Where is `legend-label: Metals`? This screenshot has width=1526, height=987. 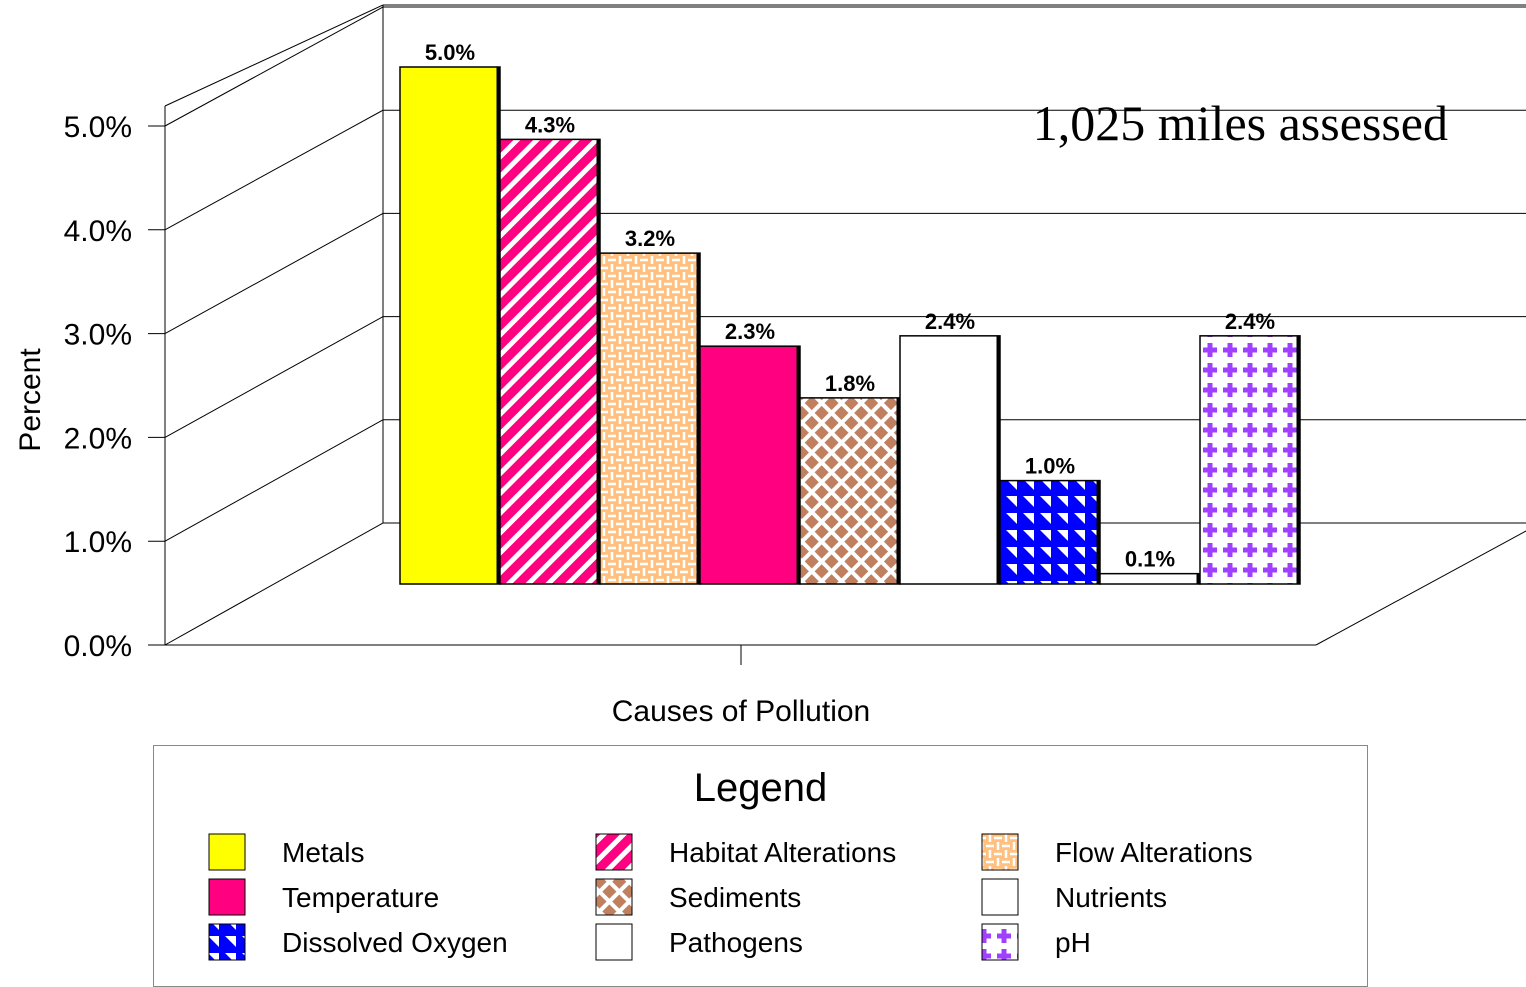 legend-label: Metals is located at coordinates (323, 852).